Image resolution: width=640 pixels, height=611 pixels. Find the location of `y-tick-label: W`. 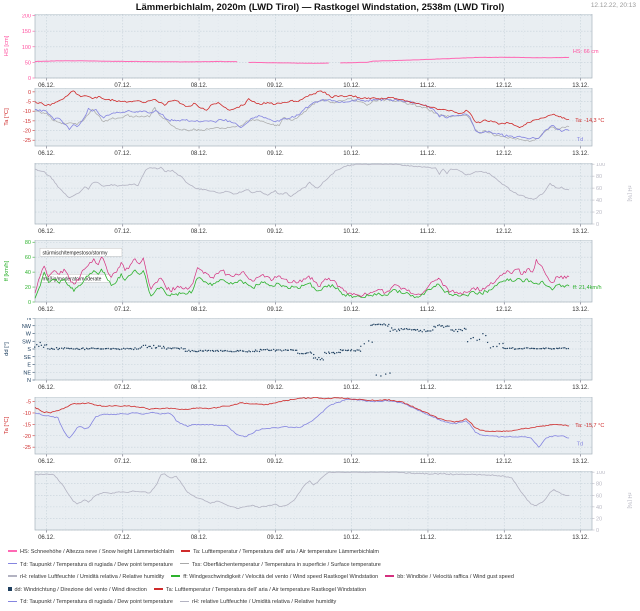

y-tick-label: W is located at coordinates (29, 335).